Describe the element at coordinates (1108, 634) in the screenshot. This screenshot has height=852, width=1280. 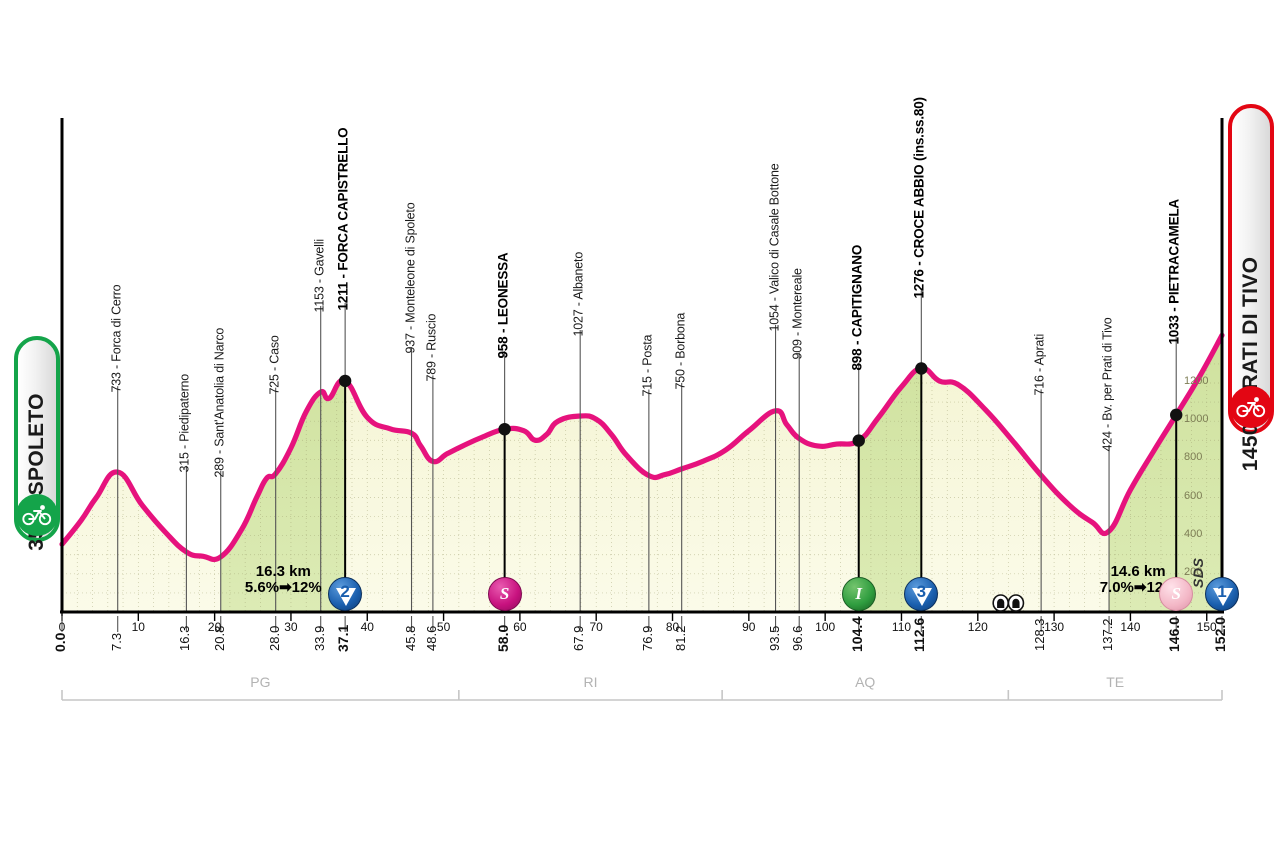
I see `km-mark-label: 137.2` at that location.